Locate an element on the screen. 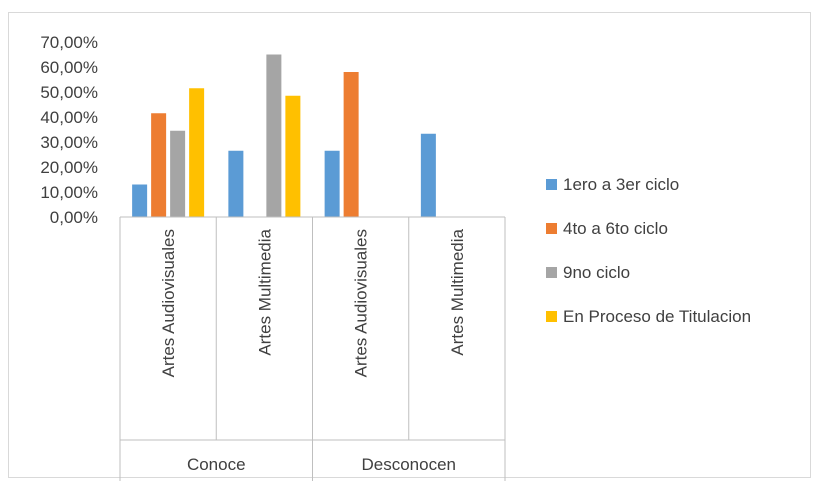 This screenshot has width=820, height=484. group-label: Conoce is located at coordinates (216, 464).